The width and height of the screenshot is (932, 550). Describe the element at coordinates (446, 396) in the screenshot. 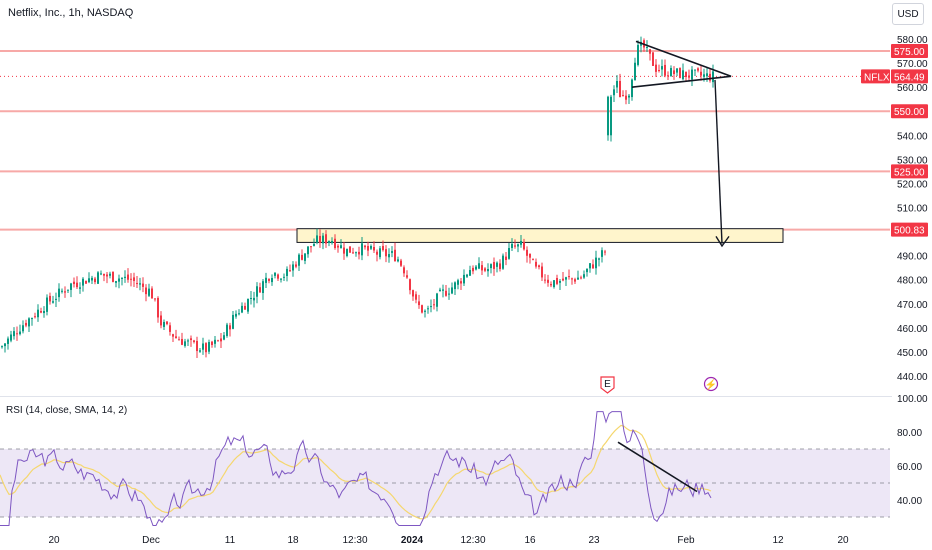

I see `pane-divider` at that location.